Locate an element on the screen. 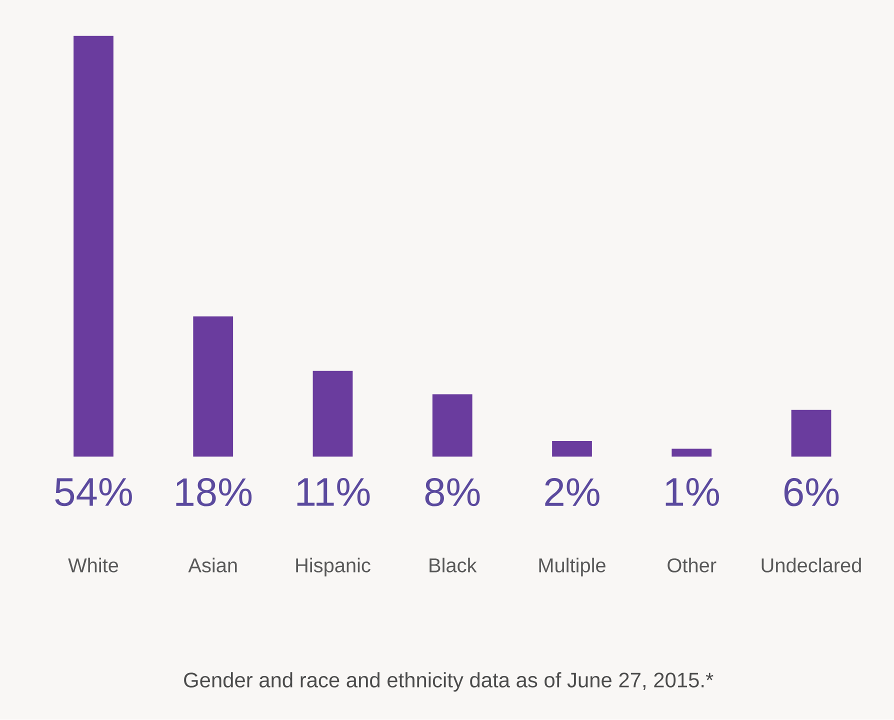 The image size is (894, 720). x-tick-label: Other is located at coordinates (692, 565).